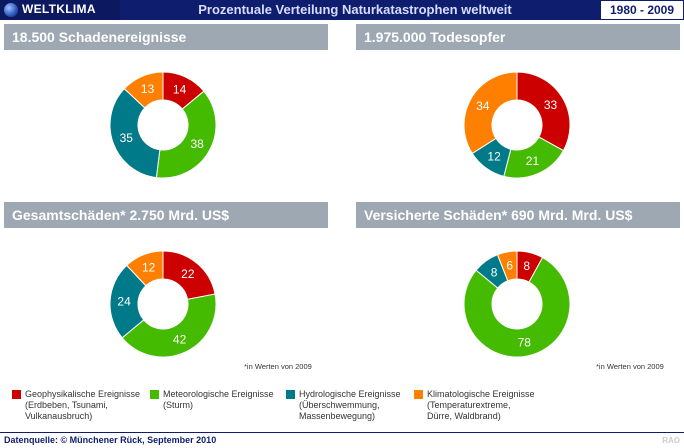  What do you see at coordinates (135, 133) in the screenshot?
I see `donut-slice-hydrological` at bounding box center [135, 133].